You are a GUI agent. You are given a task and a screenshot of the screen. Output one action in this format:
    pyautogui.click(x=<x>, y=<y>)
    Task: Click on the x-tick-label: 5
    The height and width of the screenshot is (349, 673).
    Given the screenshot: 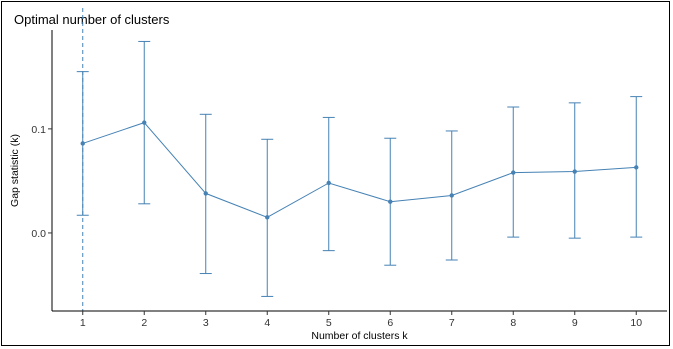 What is the action you would take?
    pyautogui.click(x=329, y=323)
    